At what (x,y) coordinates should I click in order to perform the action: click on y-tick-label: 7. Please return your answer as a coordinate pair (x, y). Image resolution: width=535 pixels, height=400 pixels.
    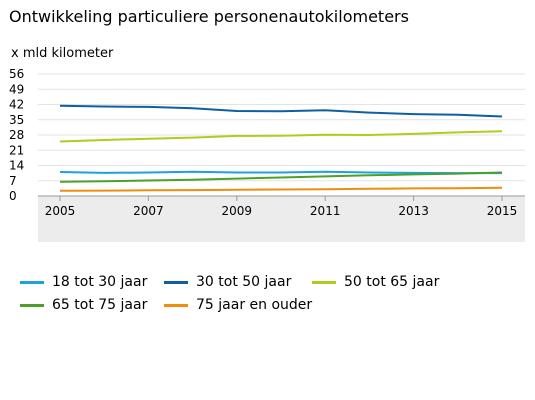
    Looking at the image, I should click on (13, 181).